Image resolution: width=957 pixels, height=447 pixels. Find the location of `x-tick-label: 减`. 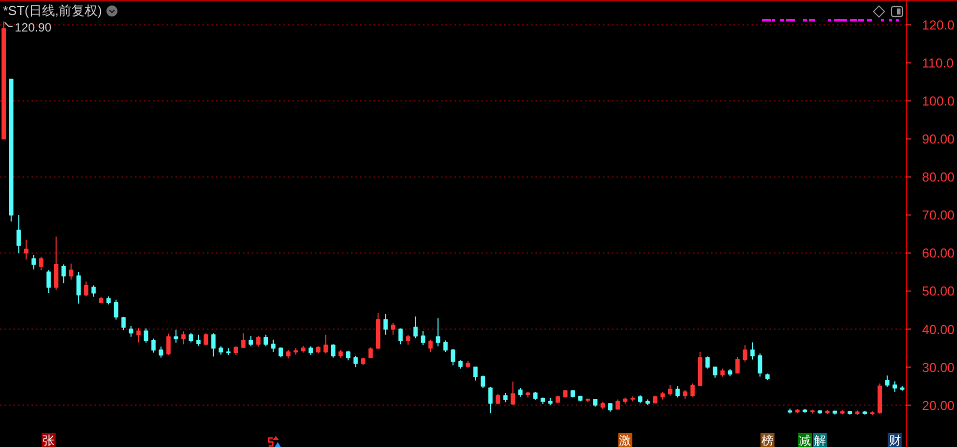

x-tick-label: 减 is located at coordinates (804, 440).